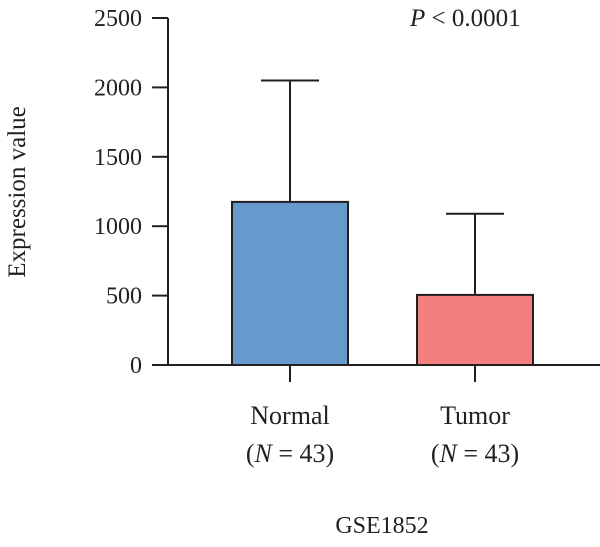  I want to click on bar-tumor, so click(475, 330).